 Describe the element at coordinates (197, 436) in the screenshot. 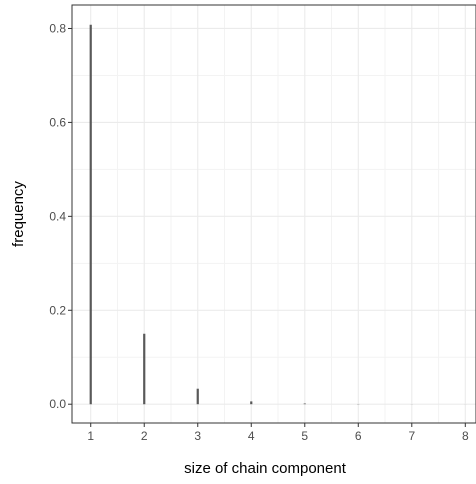

I see `x-tick-label: 3` at that location.